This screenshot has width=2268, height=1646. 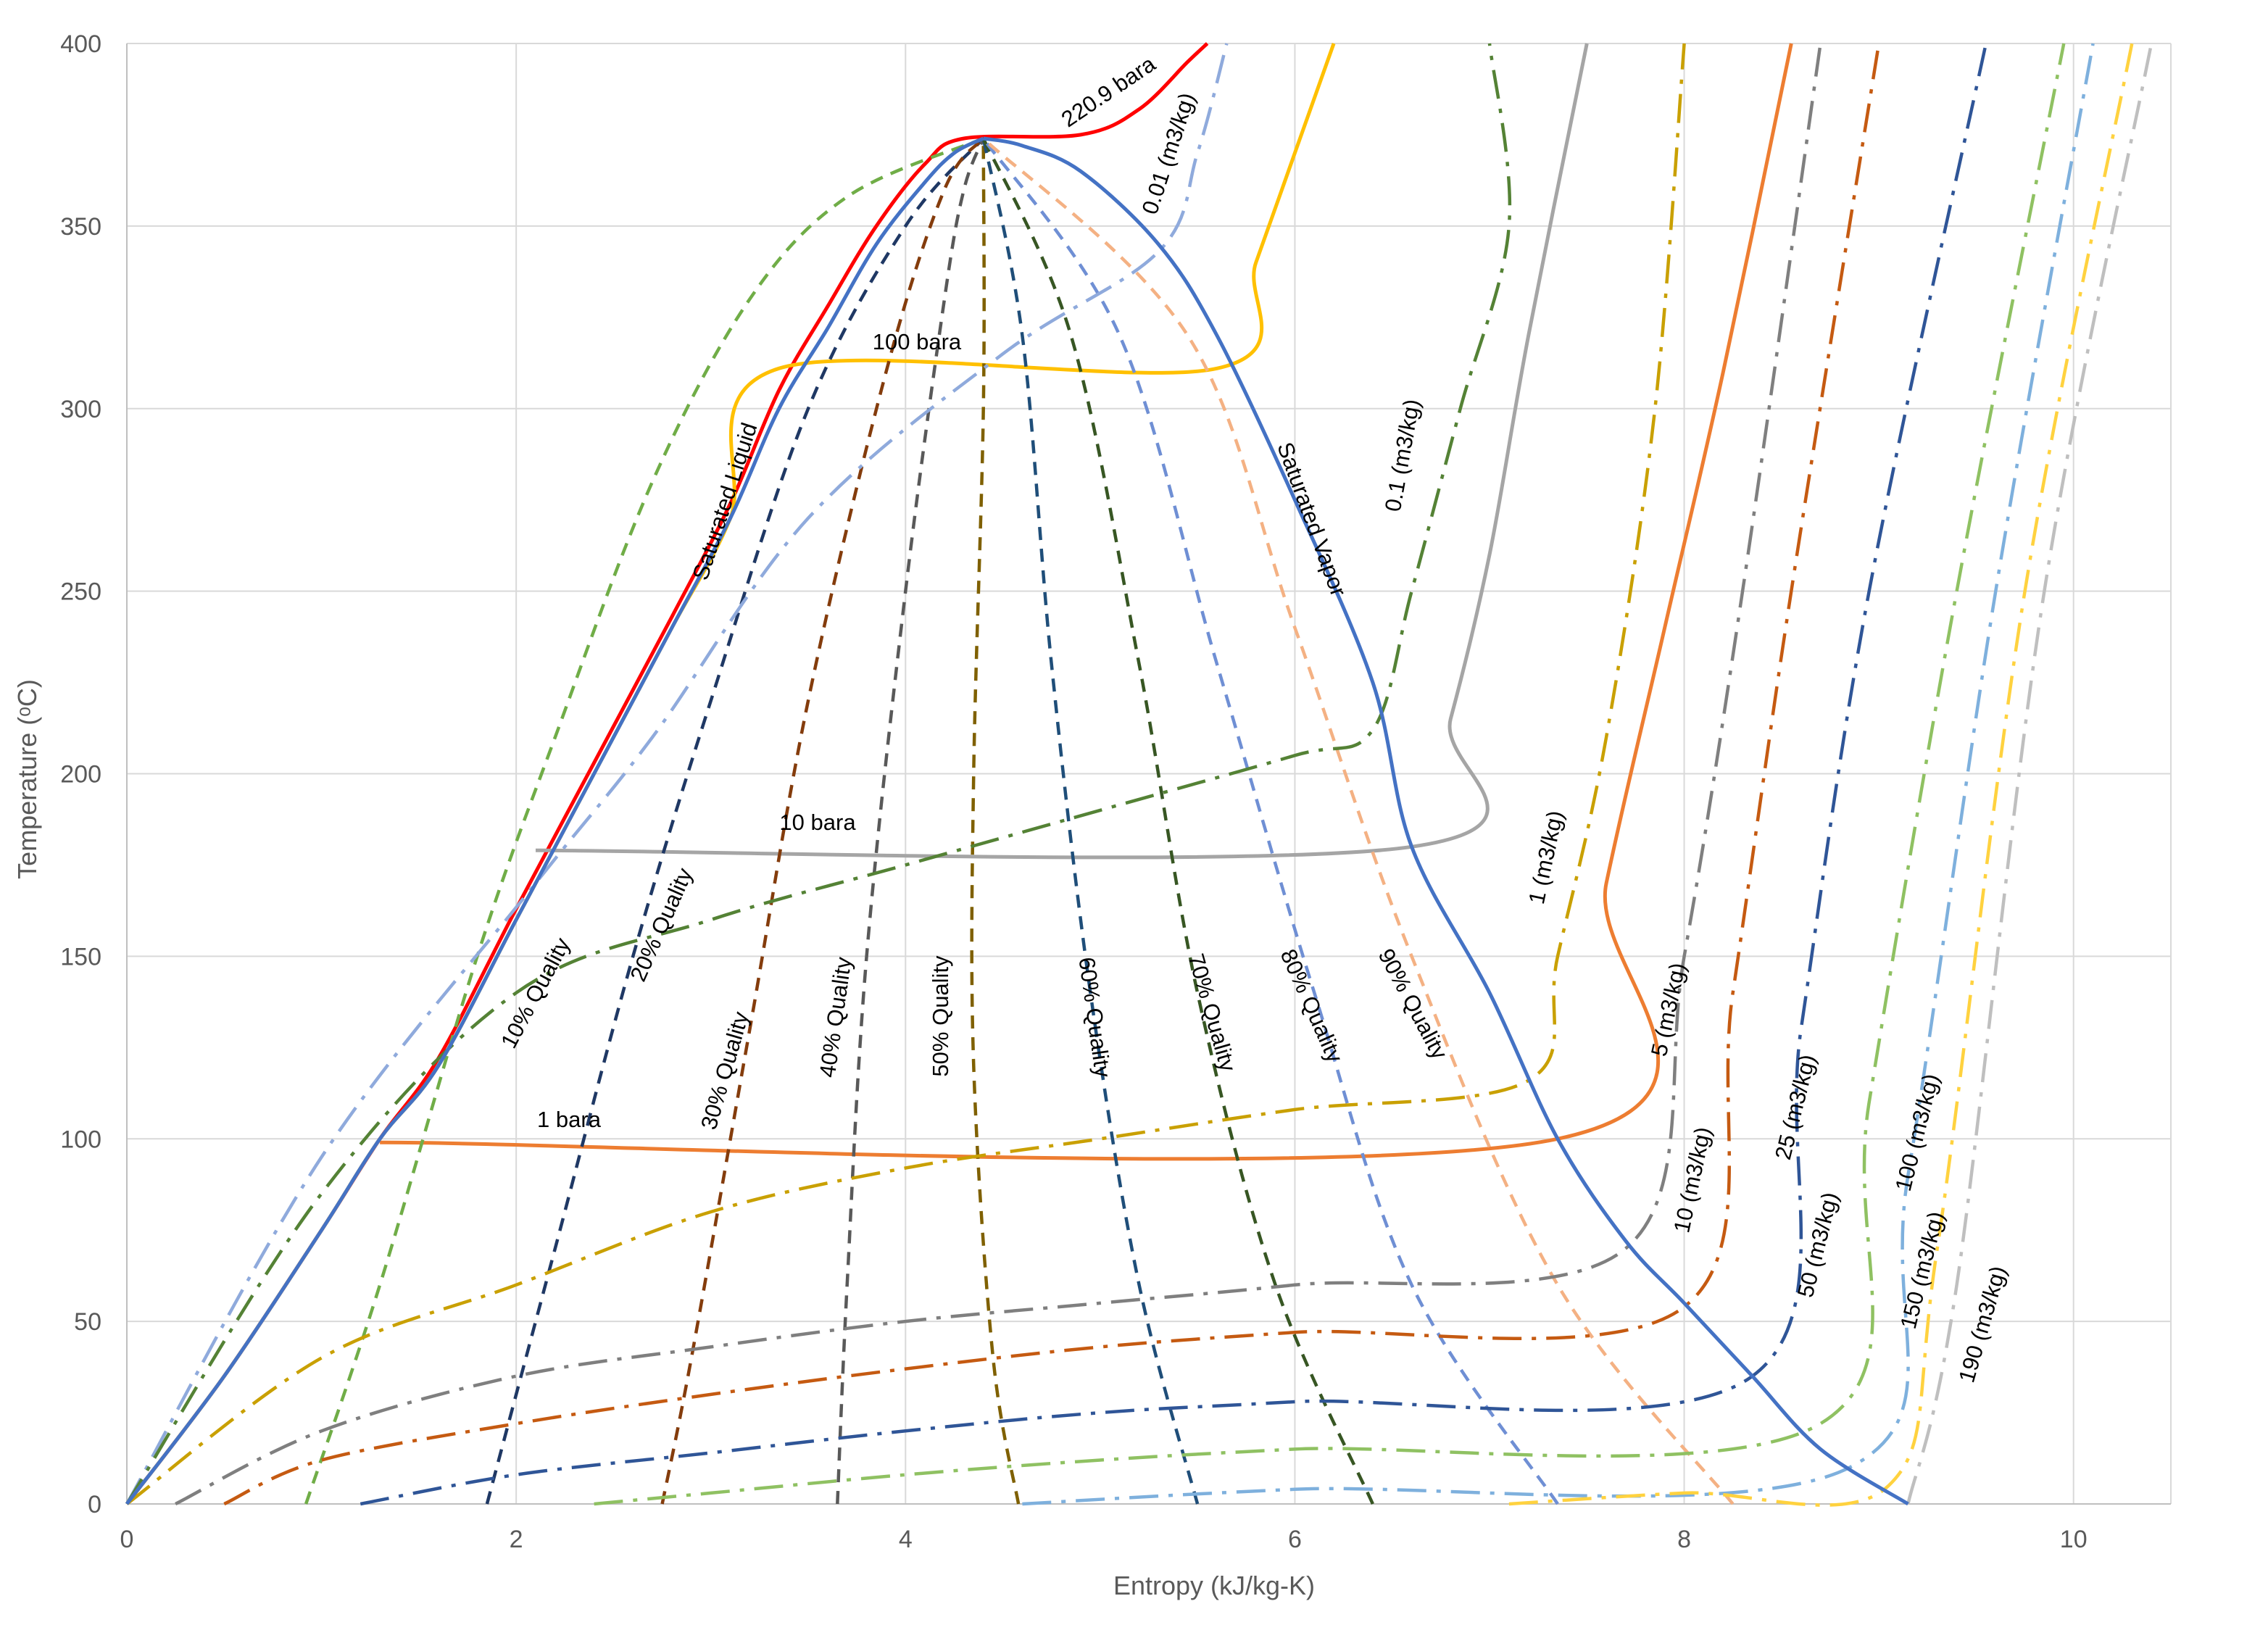 I want to click on series-60-quality, so click(x=1090, y=822).